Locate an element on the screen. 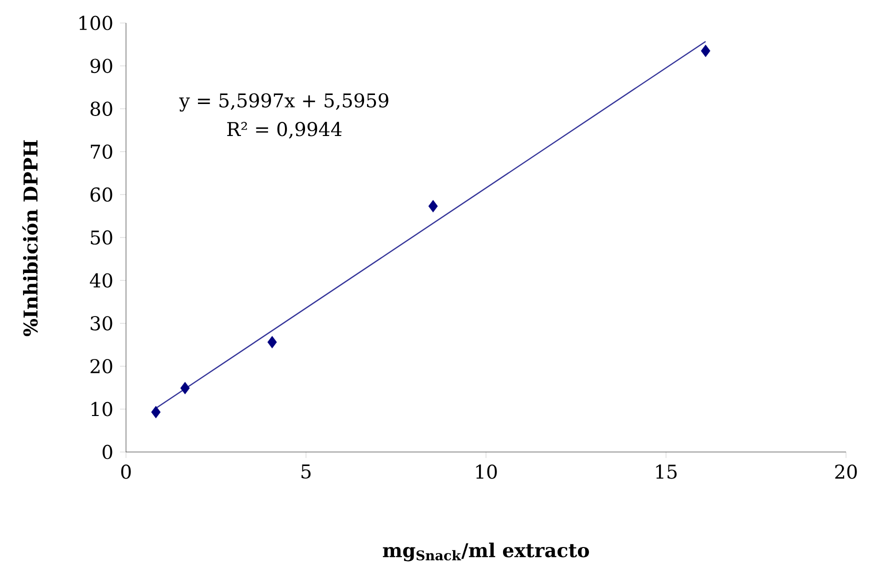 This screenshot has width=869, height=570. y-tick-label: 50 is located at coordinates (101, 237).